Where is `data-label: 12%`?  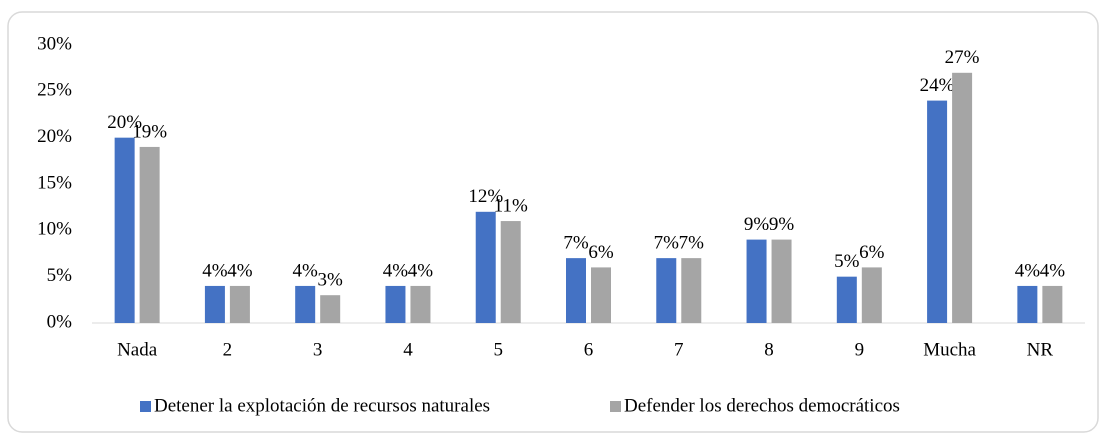 data-label: 12% is located at coordinates (485, 196).